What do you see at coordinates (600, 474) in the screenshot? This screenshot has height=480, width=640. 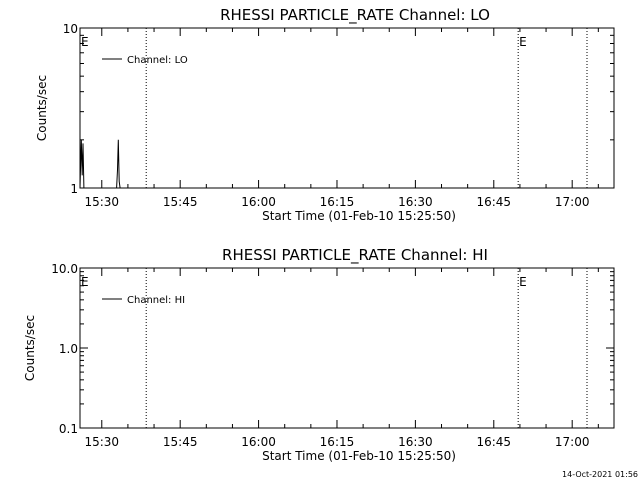 I see `generation-timestamp: 14-Oct-2021 01:56` at bounding box center [600, 474].